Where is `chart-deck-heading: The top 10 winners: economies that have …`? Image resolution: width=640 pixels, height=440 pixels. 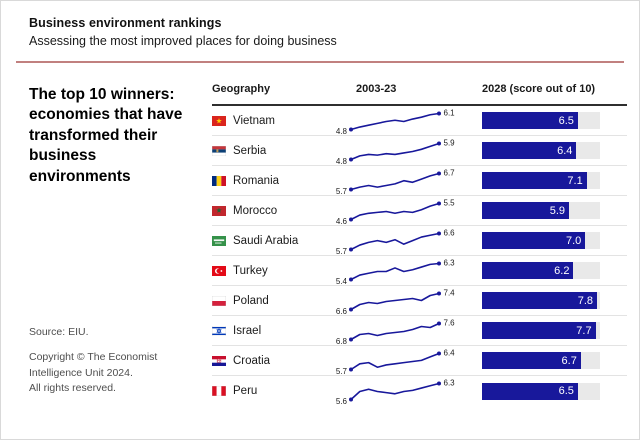
chart-deck-heading: The top 10 winners: economies that have … is located at coordinates (106, 135).